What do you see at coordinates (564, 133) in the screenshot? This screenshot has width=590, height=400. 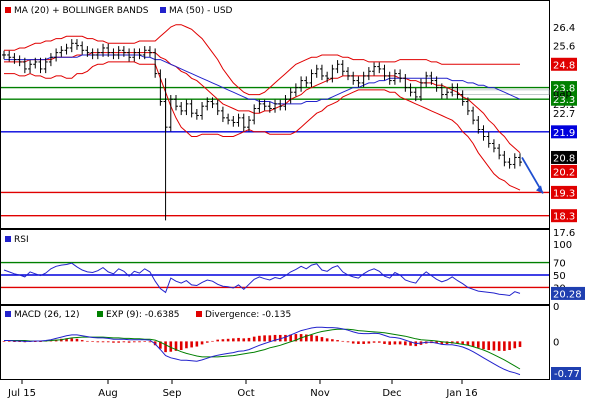 I see `level-label: 21.9` at bounding box center [564, 133].